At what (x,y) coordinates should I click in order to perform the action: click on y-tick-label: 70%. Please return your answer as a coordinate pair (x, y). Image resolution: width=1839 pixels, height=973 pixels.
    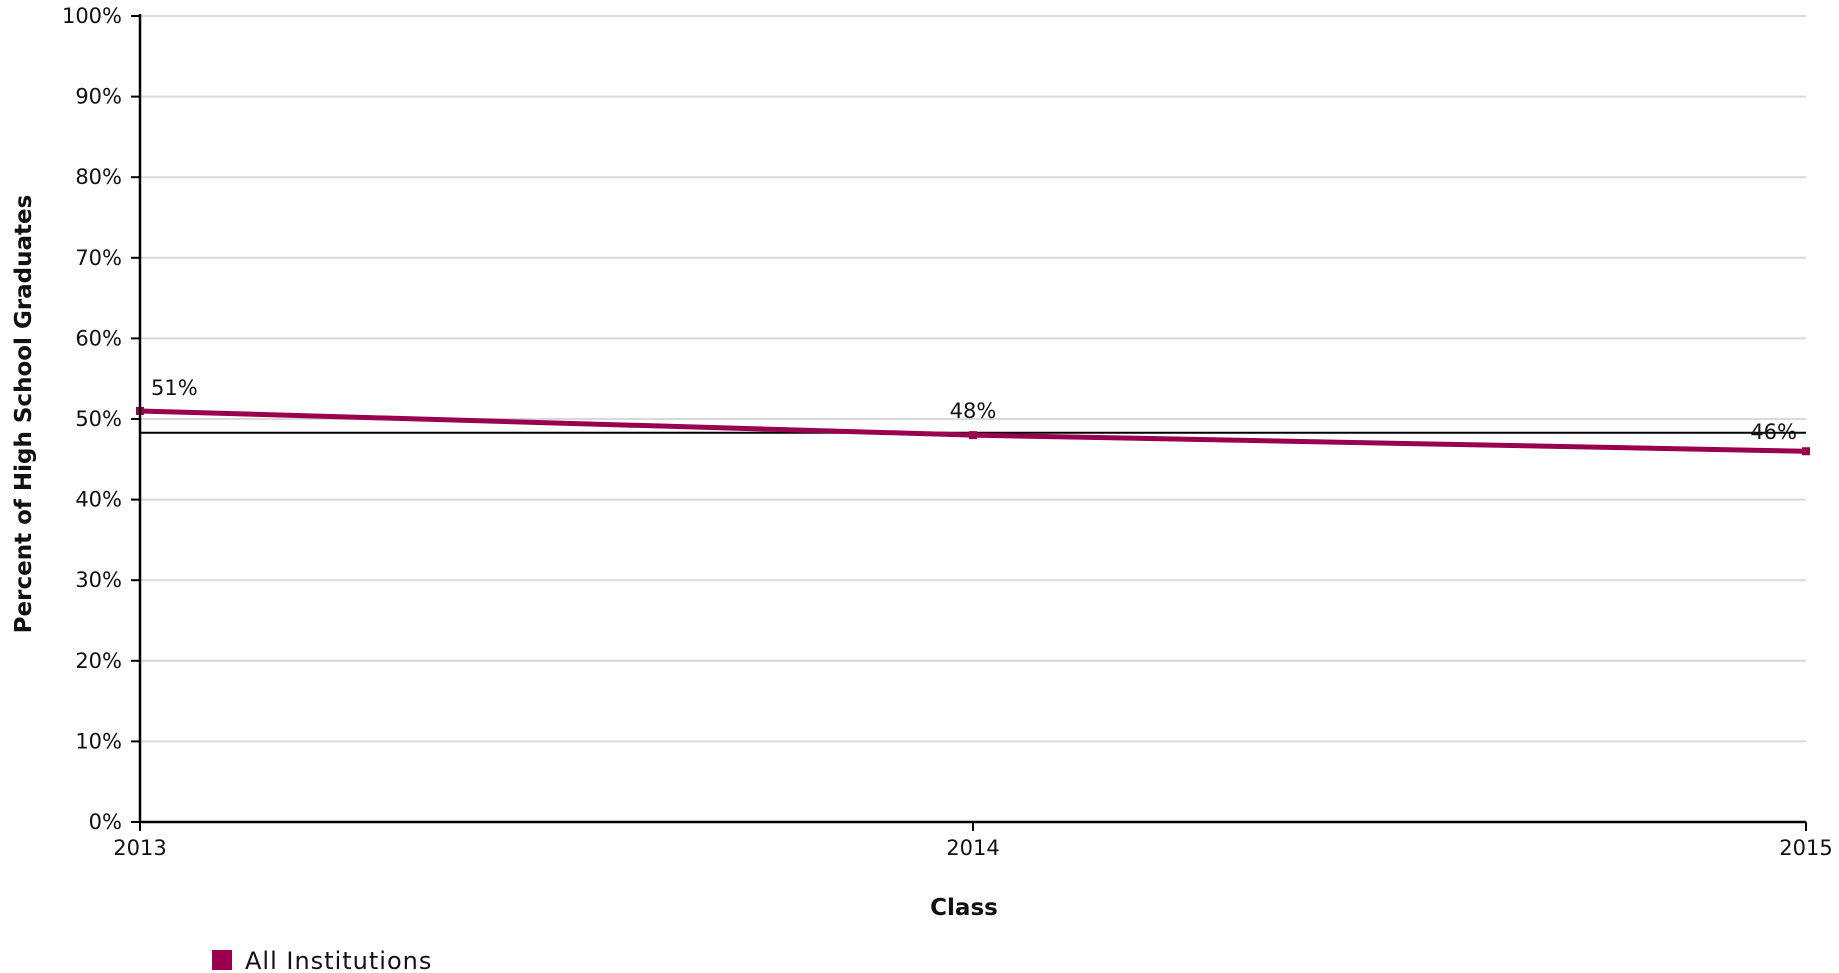
    Looking at the image, I should click on (98, 258).